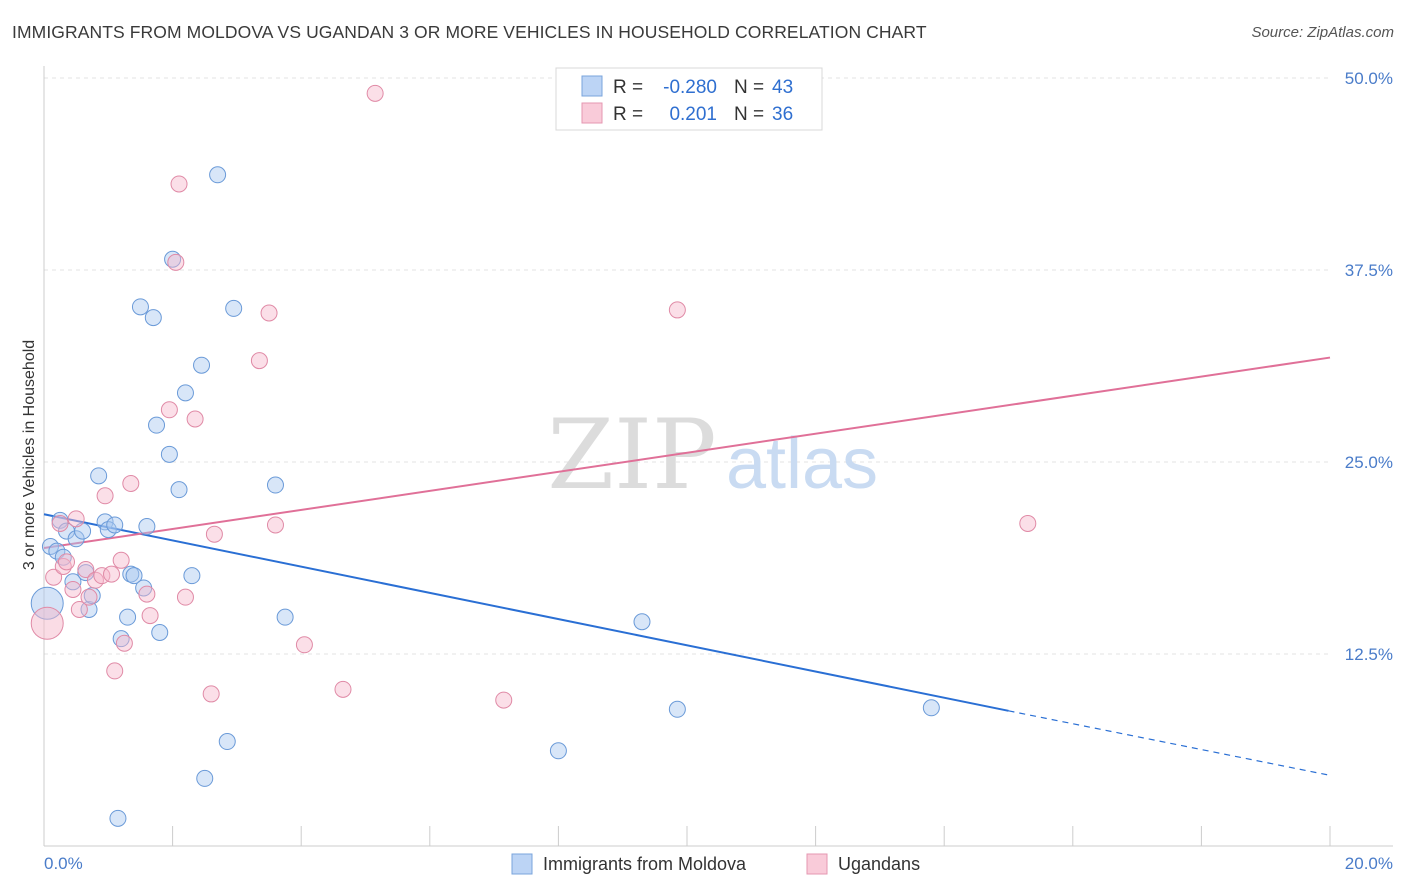  Describe the element at coordinates (1369, 366) in the screenshot. I see `y-tick-labels: 12.5% 25.0% 37.5% 50.0%` at that location.